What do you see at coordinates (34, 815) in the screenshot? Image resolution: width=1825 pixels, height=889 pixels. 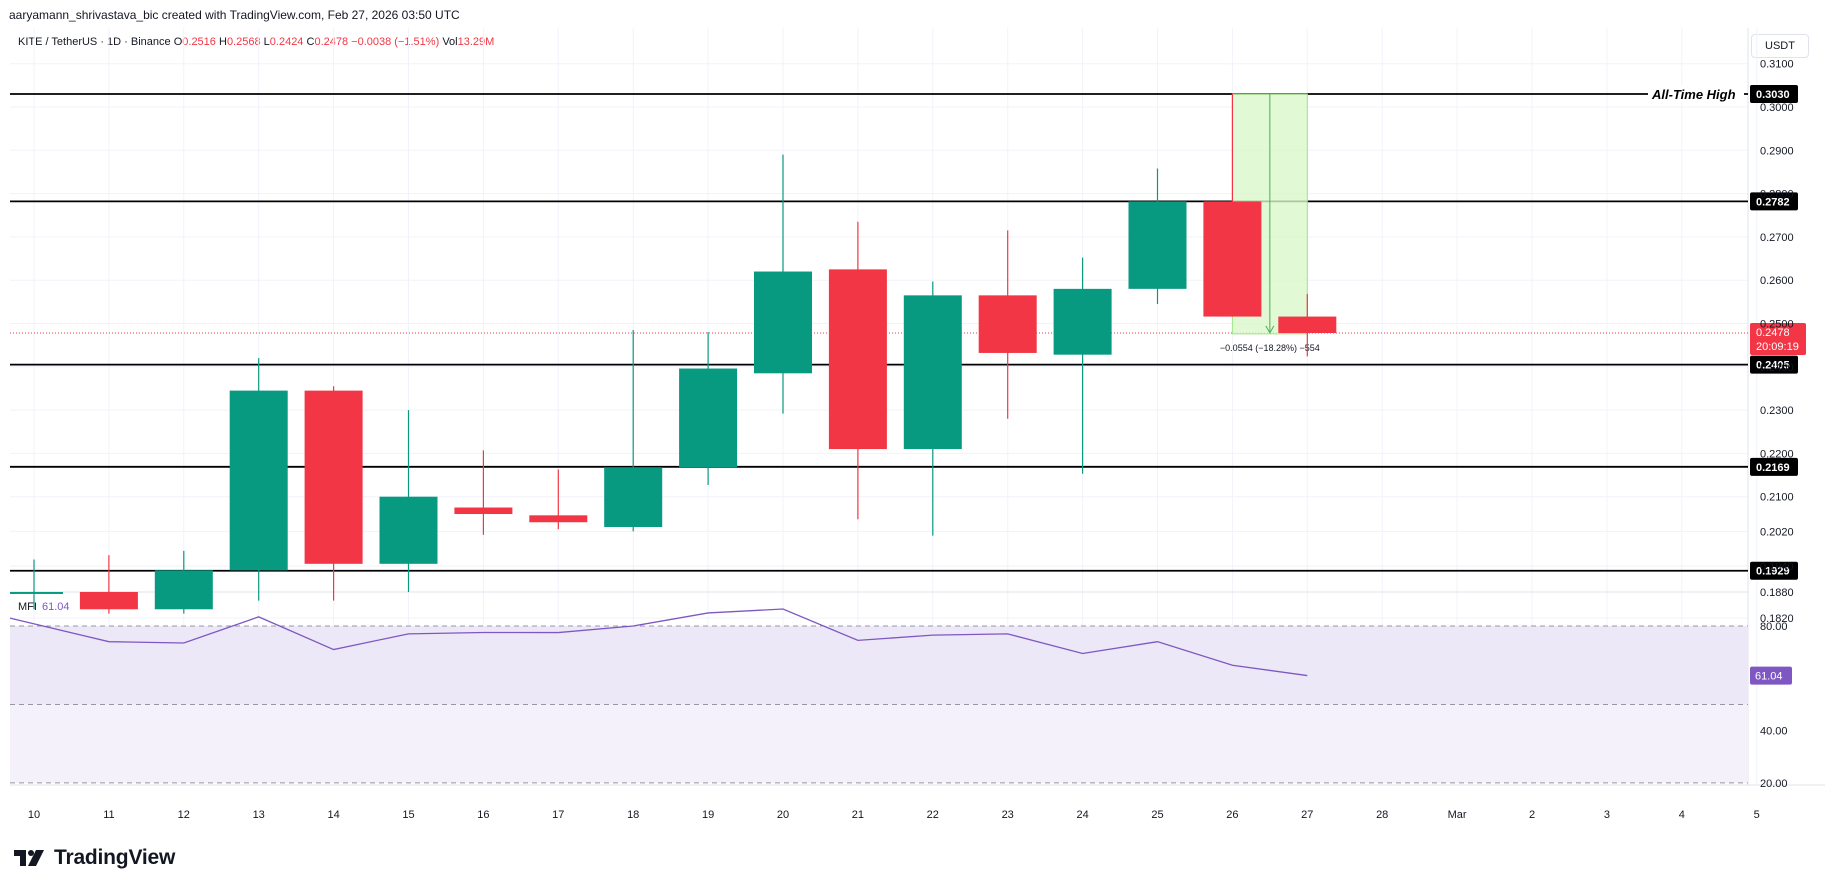 I see `time-tick-label: 10` at bounding box center [34, 815].